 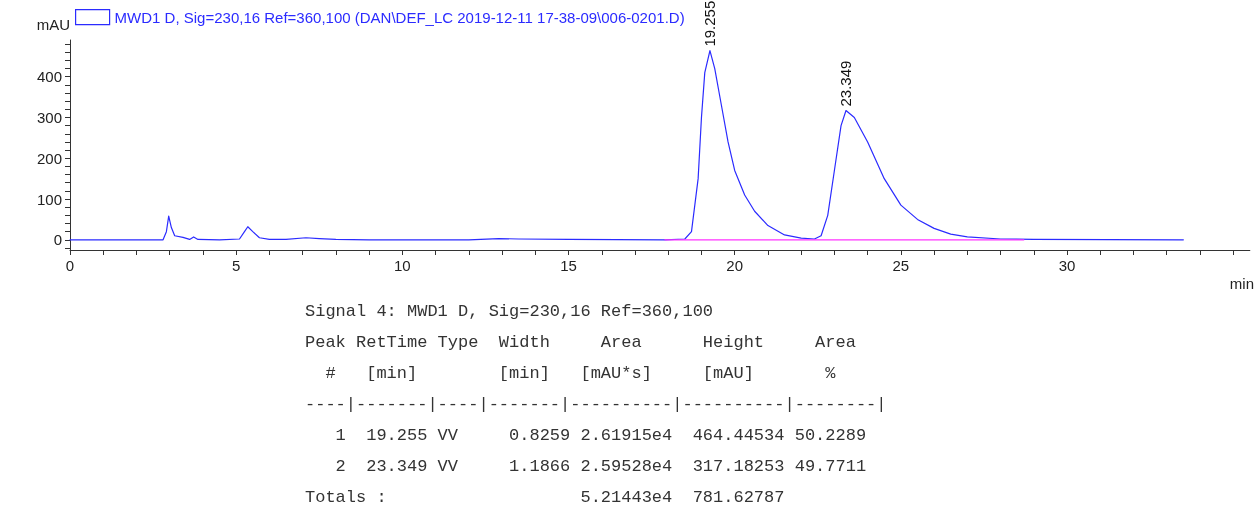 What do you see at coordinates (1067, 265) in the screenshot?
I see `x-tick-label: 30` at bounding box center [1067, 265].